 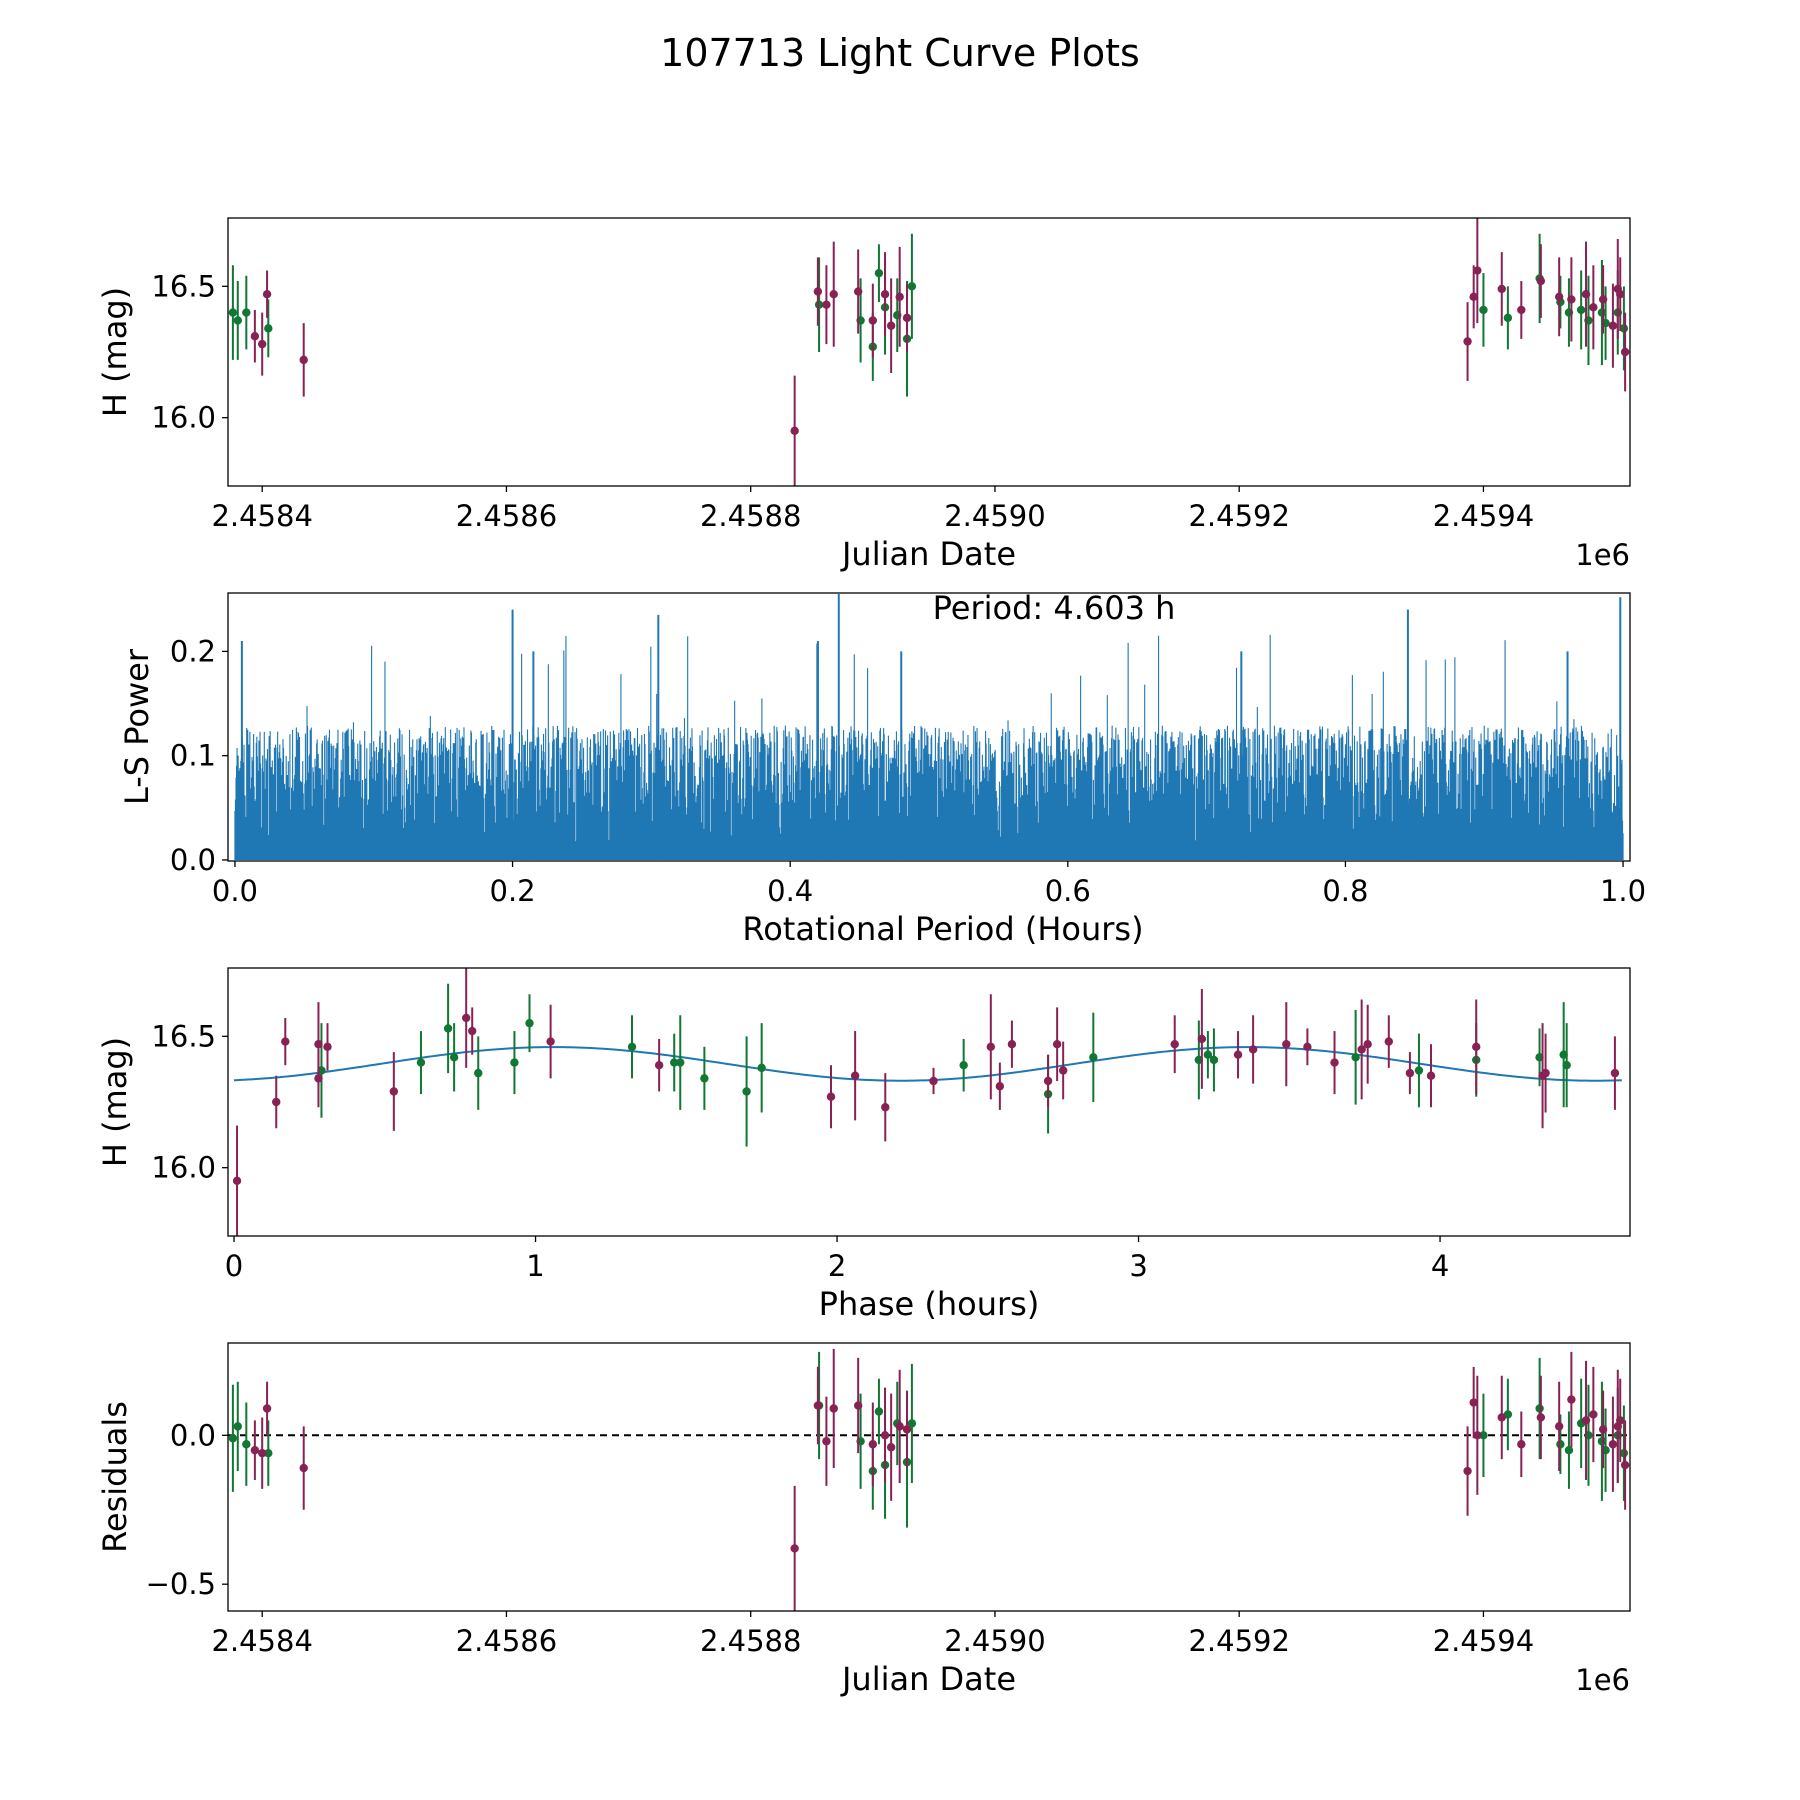 What do you see at coordinates (928, 554) in the screenshot?
I see `lightcurve-xlabel: Julian Date` at bounding box center [928, 554].